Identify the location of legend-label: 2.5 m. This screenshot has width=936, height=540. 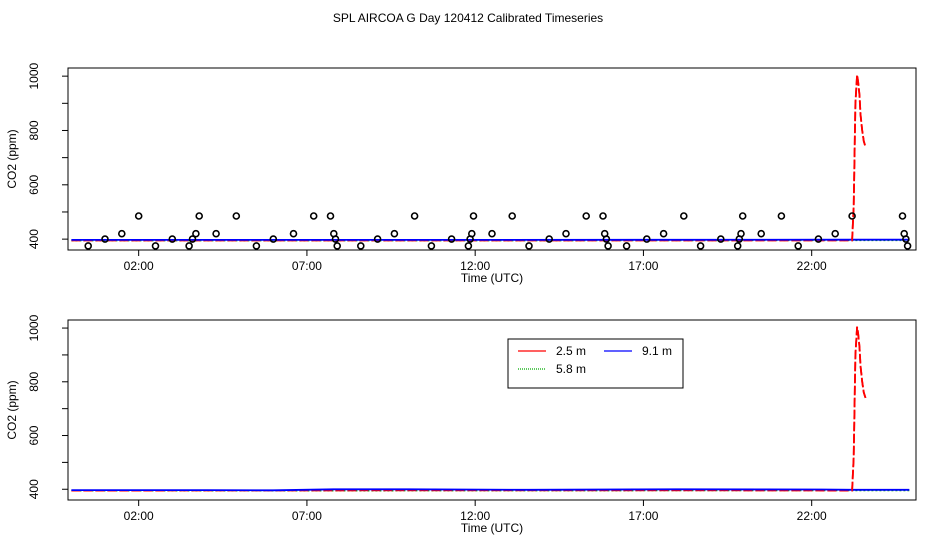
(571, 351).